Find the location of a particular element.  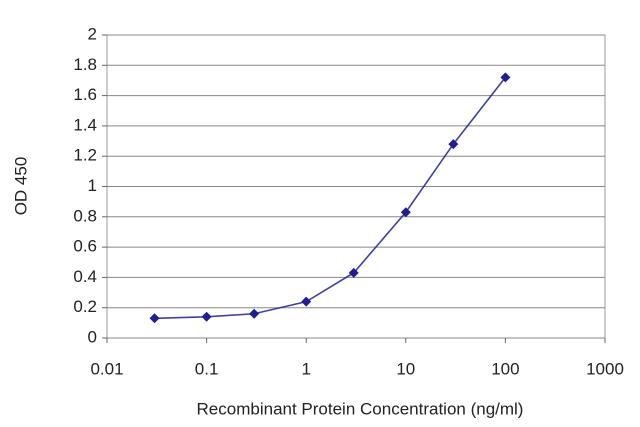

x-tick-label: 1000 is located at coordinates (605, 368).